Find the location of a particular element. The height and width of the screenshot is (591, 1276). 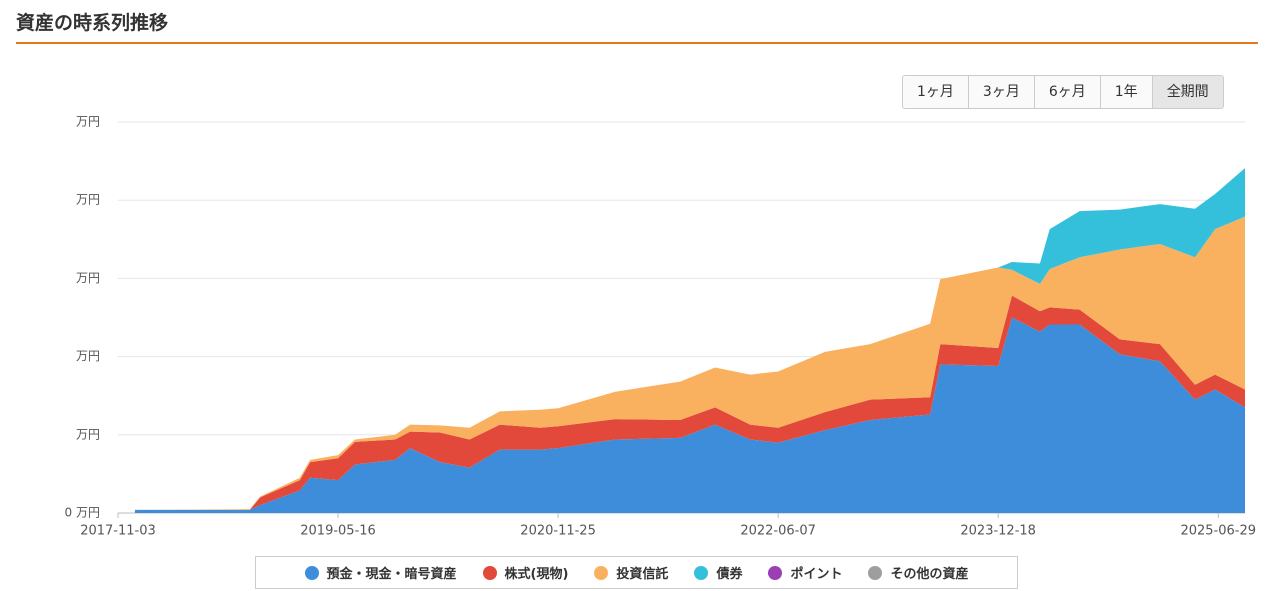

range-buttons: 1ヶ月 3ヶ月 6ヶ月 1年 全期間 is located at coordinates (1063, 92).